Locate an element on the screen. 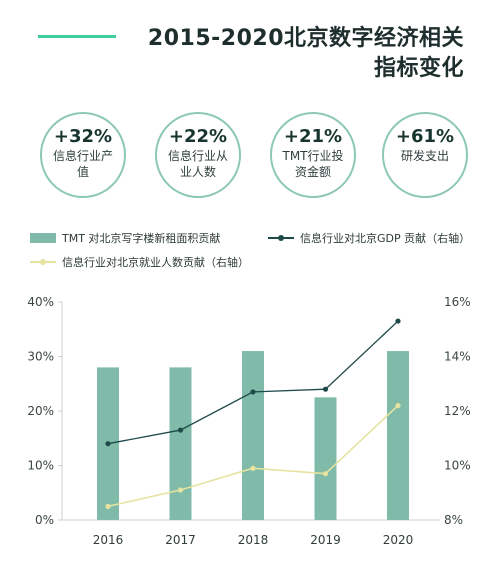 The width and height of the screenshot is (500, 566). gdp-point-2018 is located at coordinates (253, 392).